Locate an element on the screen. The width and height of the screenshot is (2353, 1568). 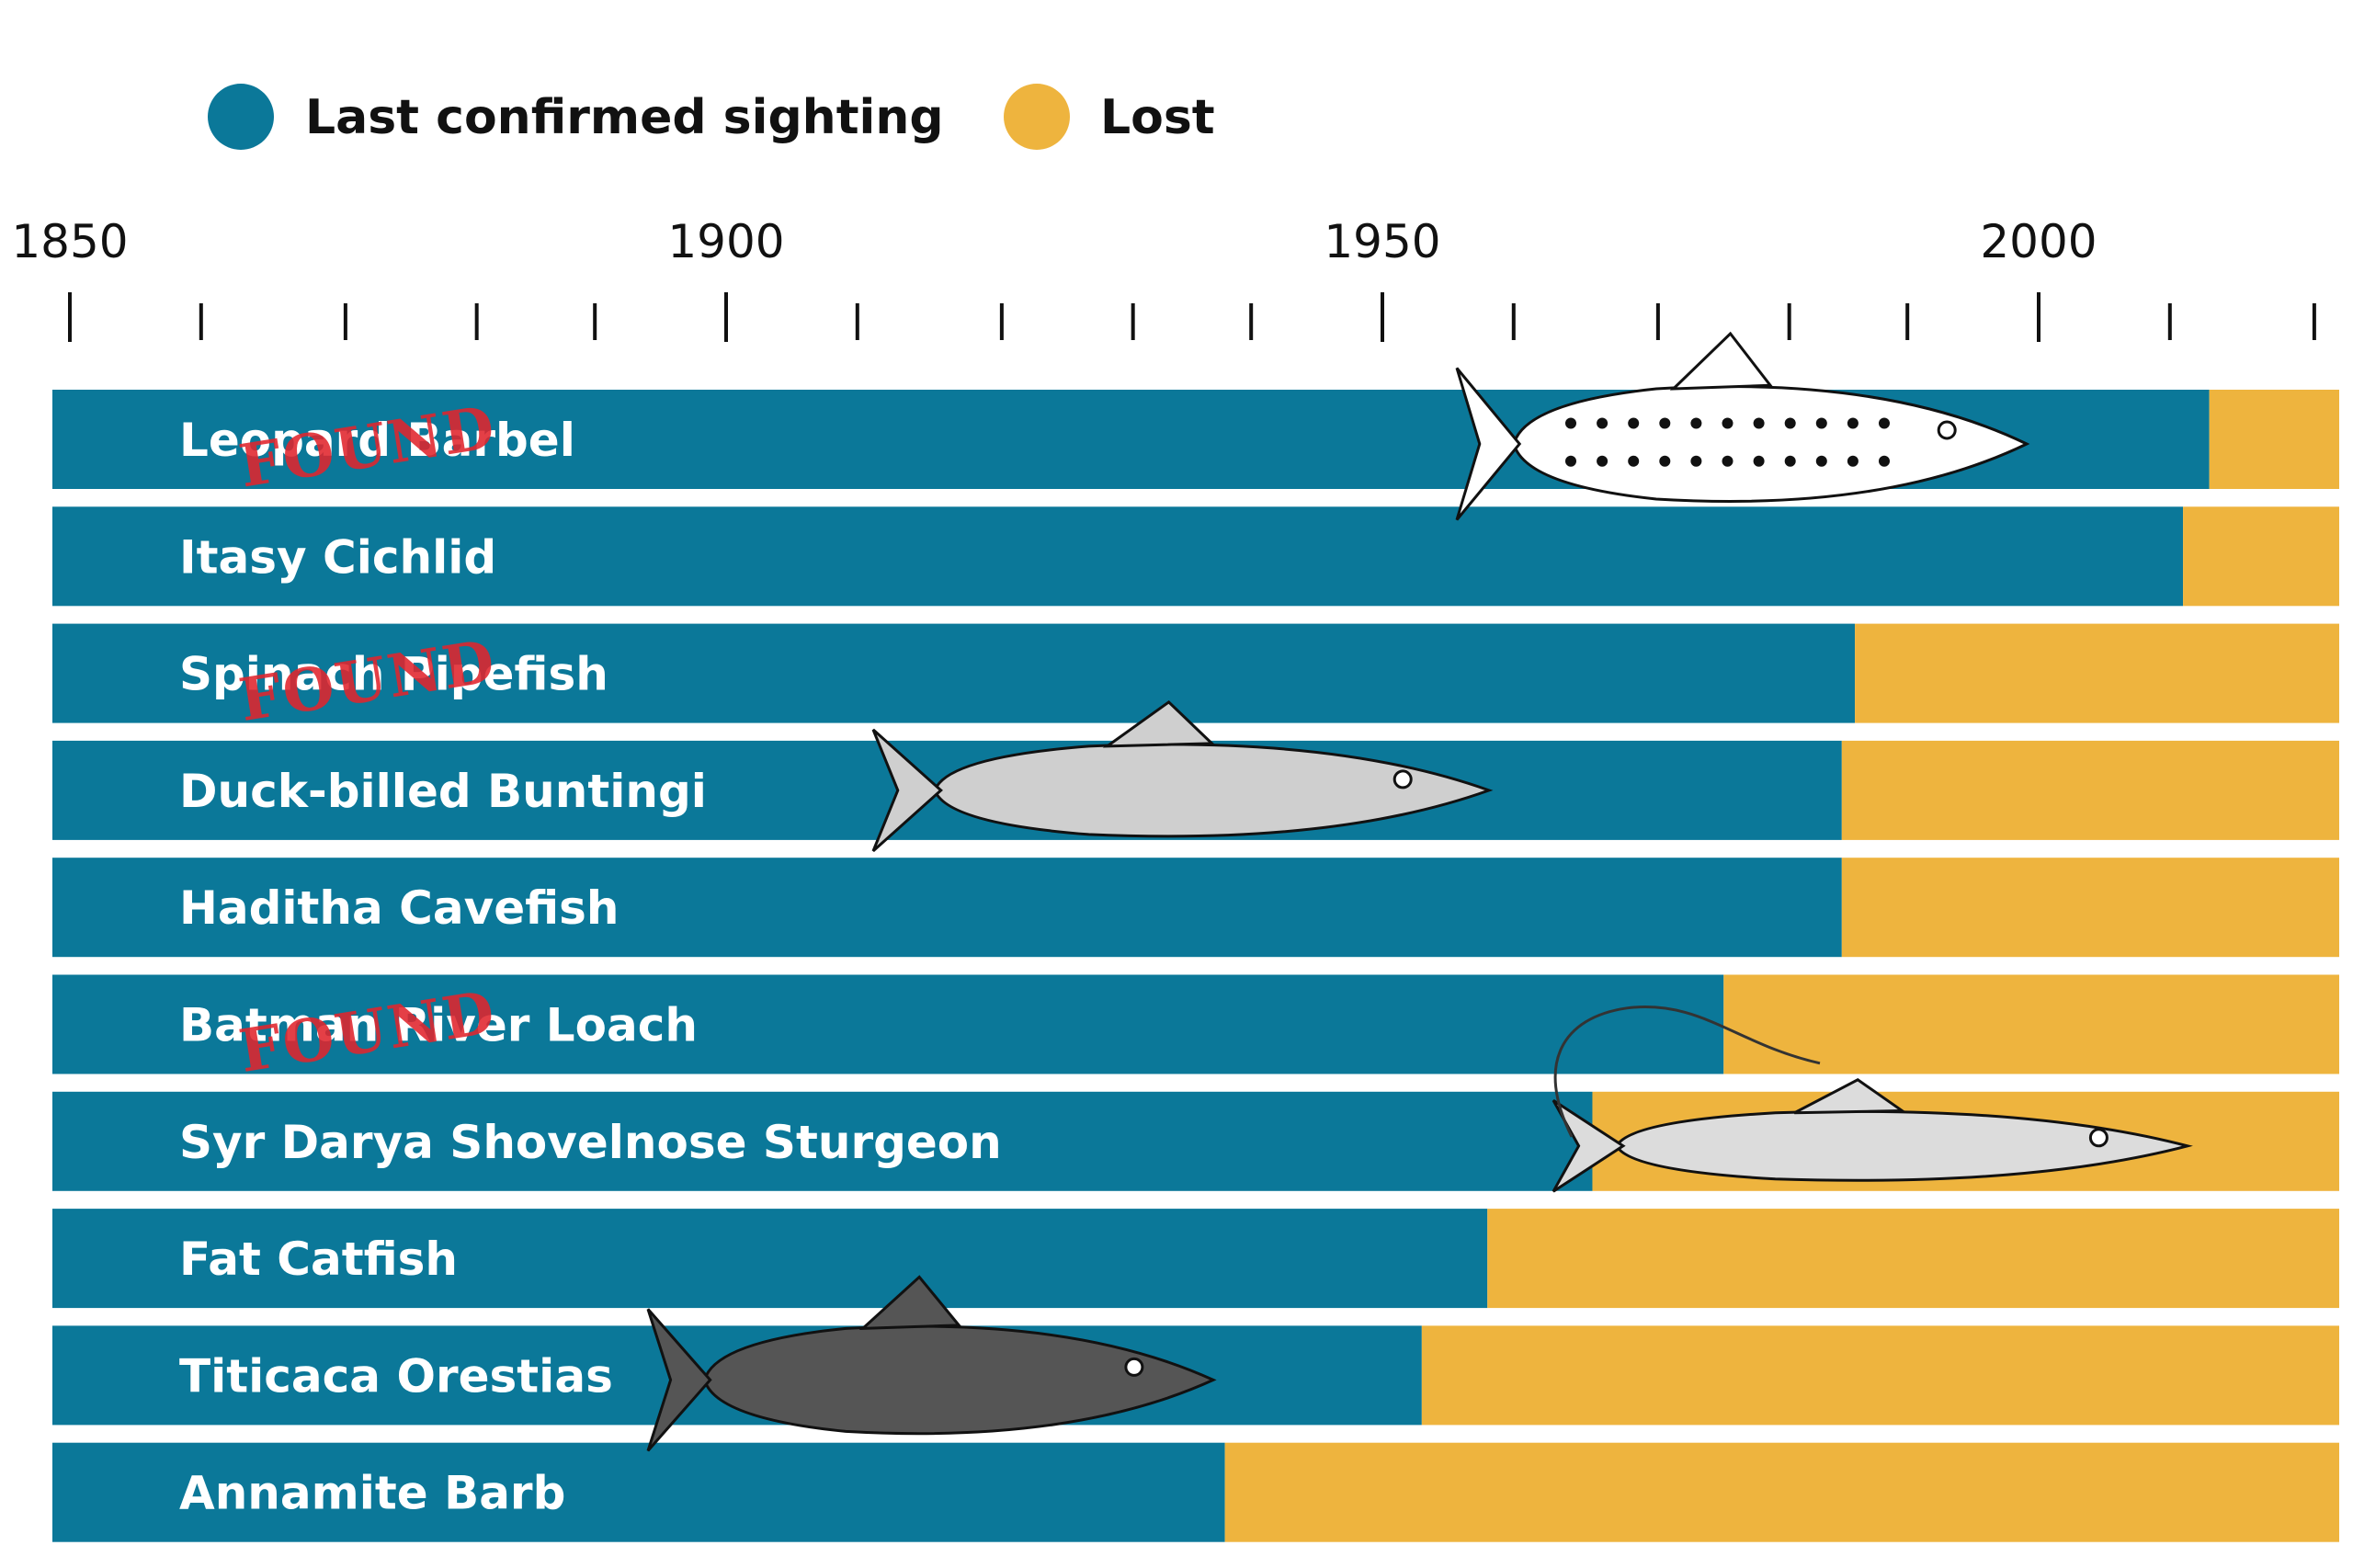
x-tick-label: 1950 is located at coordinates (1382, 241).